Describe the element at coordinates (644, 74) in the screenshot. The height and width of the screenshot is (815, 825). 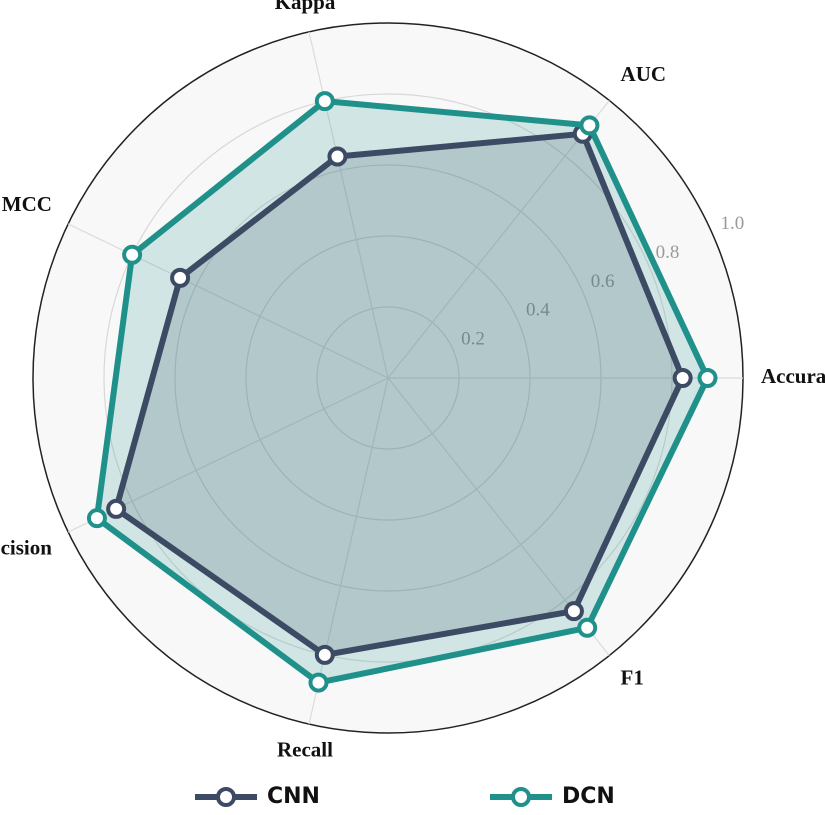
I see `axis-label: AUC` at that location.